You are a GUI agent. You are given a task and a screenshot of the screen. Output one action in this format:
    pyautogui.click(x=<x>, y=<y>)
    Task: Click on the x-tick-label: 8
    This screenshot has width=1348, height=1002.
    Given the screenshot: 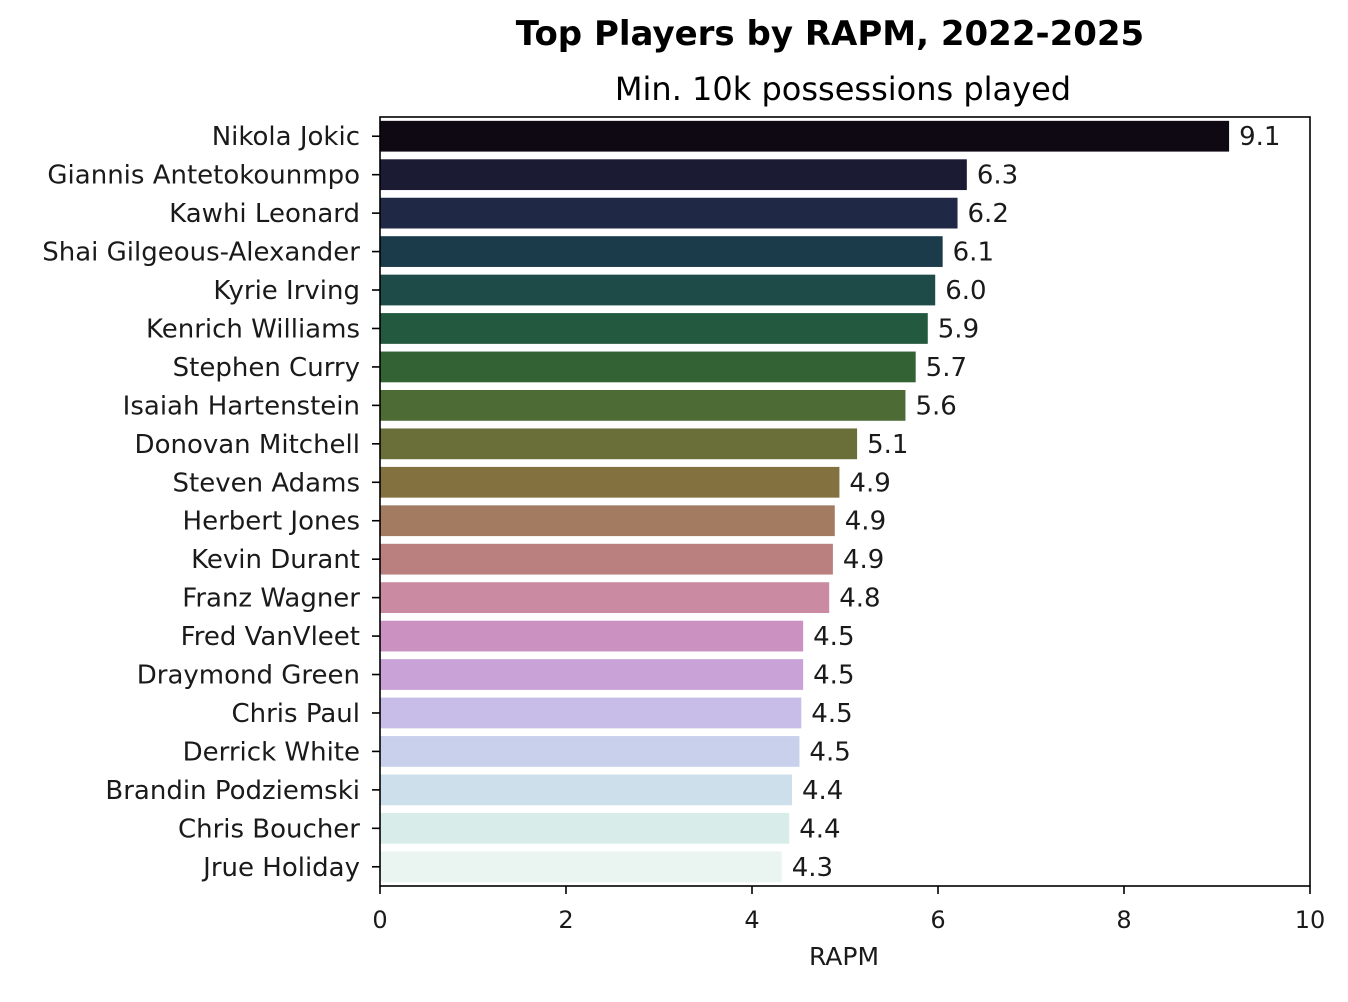 What is the action you would take?
    pyautogui.click(x=1123, y=920)
    